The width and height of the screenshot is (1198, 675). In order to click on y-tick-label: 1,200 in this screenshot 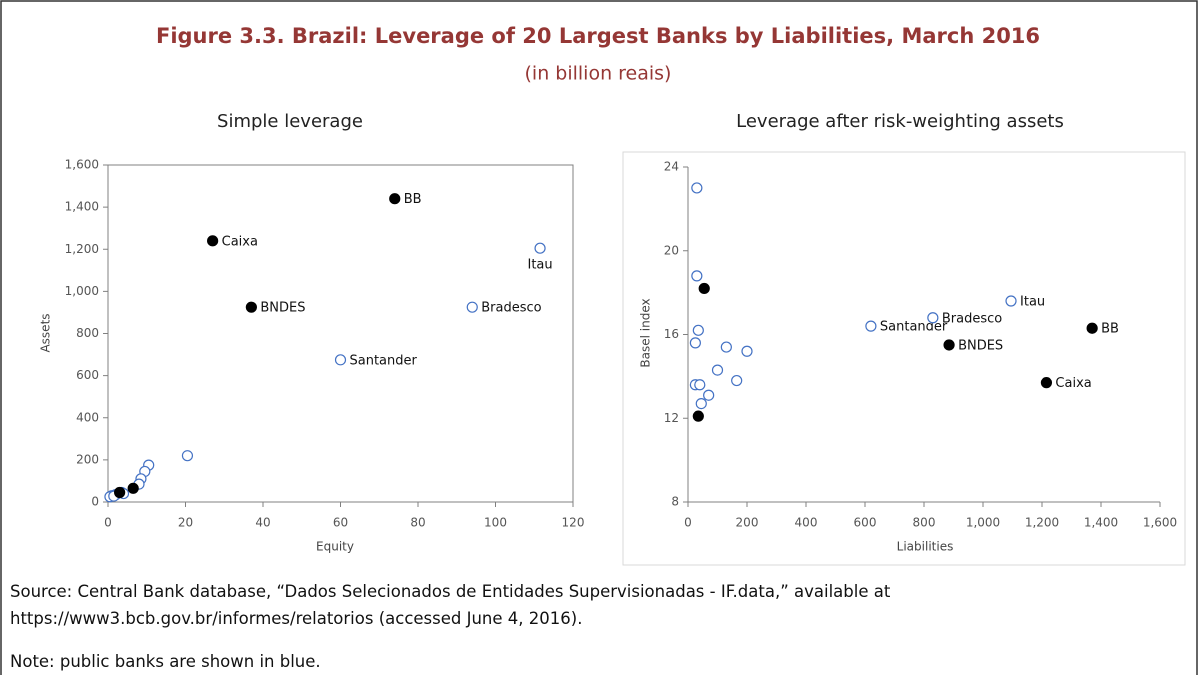, I will do `click(82, 249)`.